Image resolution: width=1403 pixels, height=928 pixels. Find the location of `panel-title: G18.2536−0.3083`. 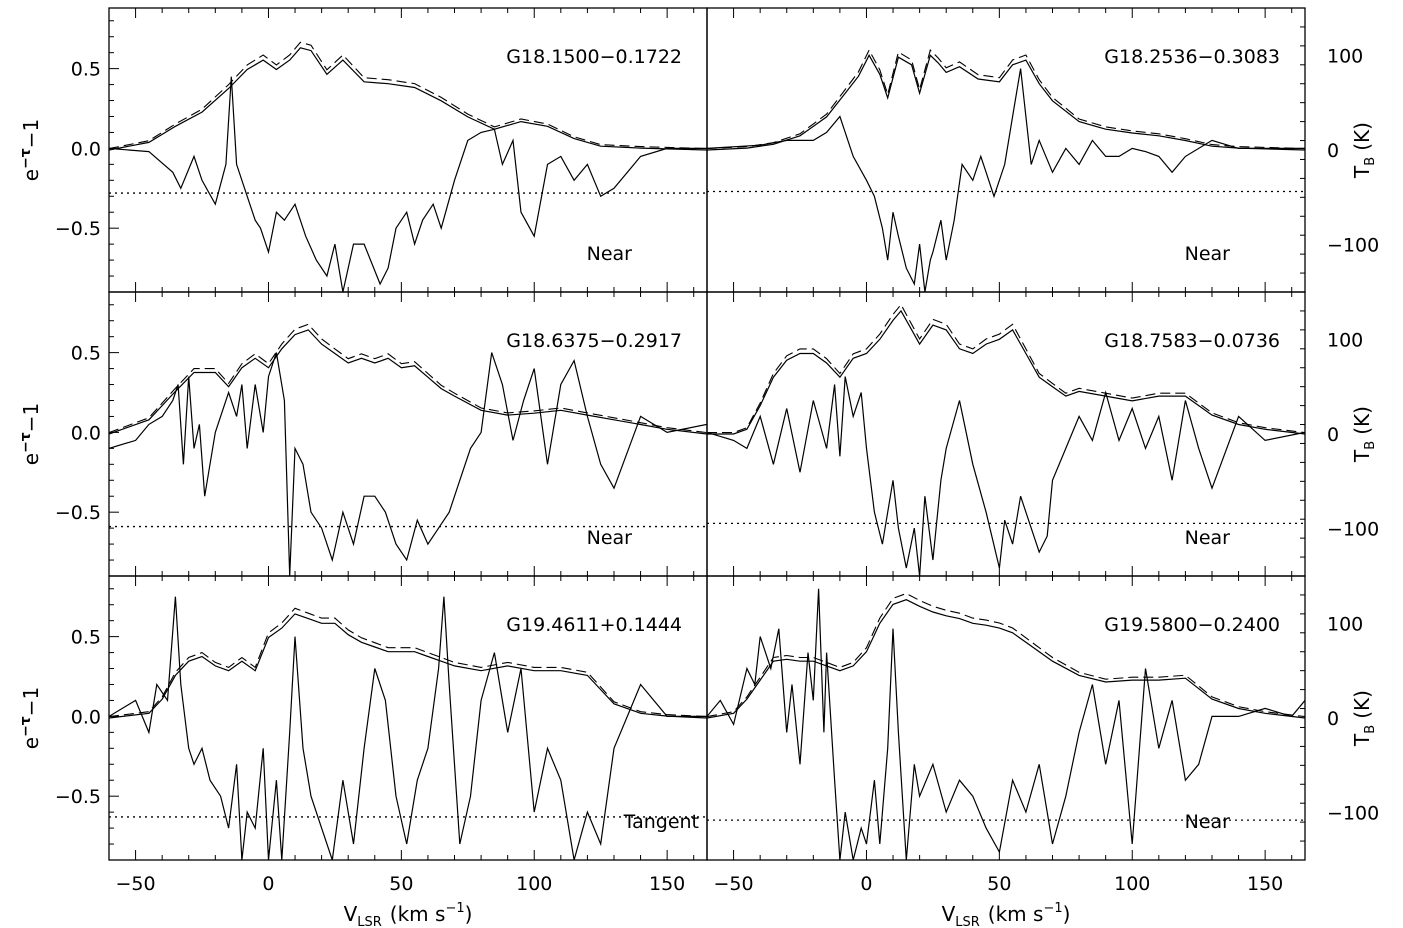

panel-title: G18.2536−0.3083 is located at coordinates (1192, 57).